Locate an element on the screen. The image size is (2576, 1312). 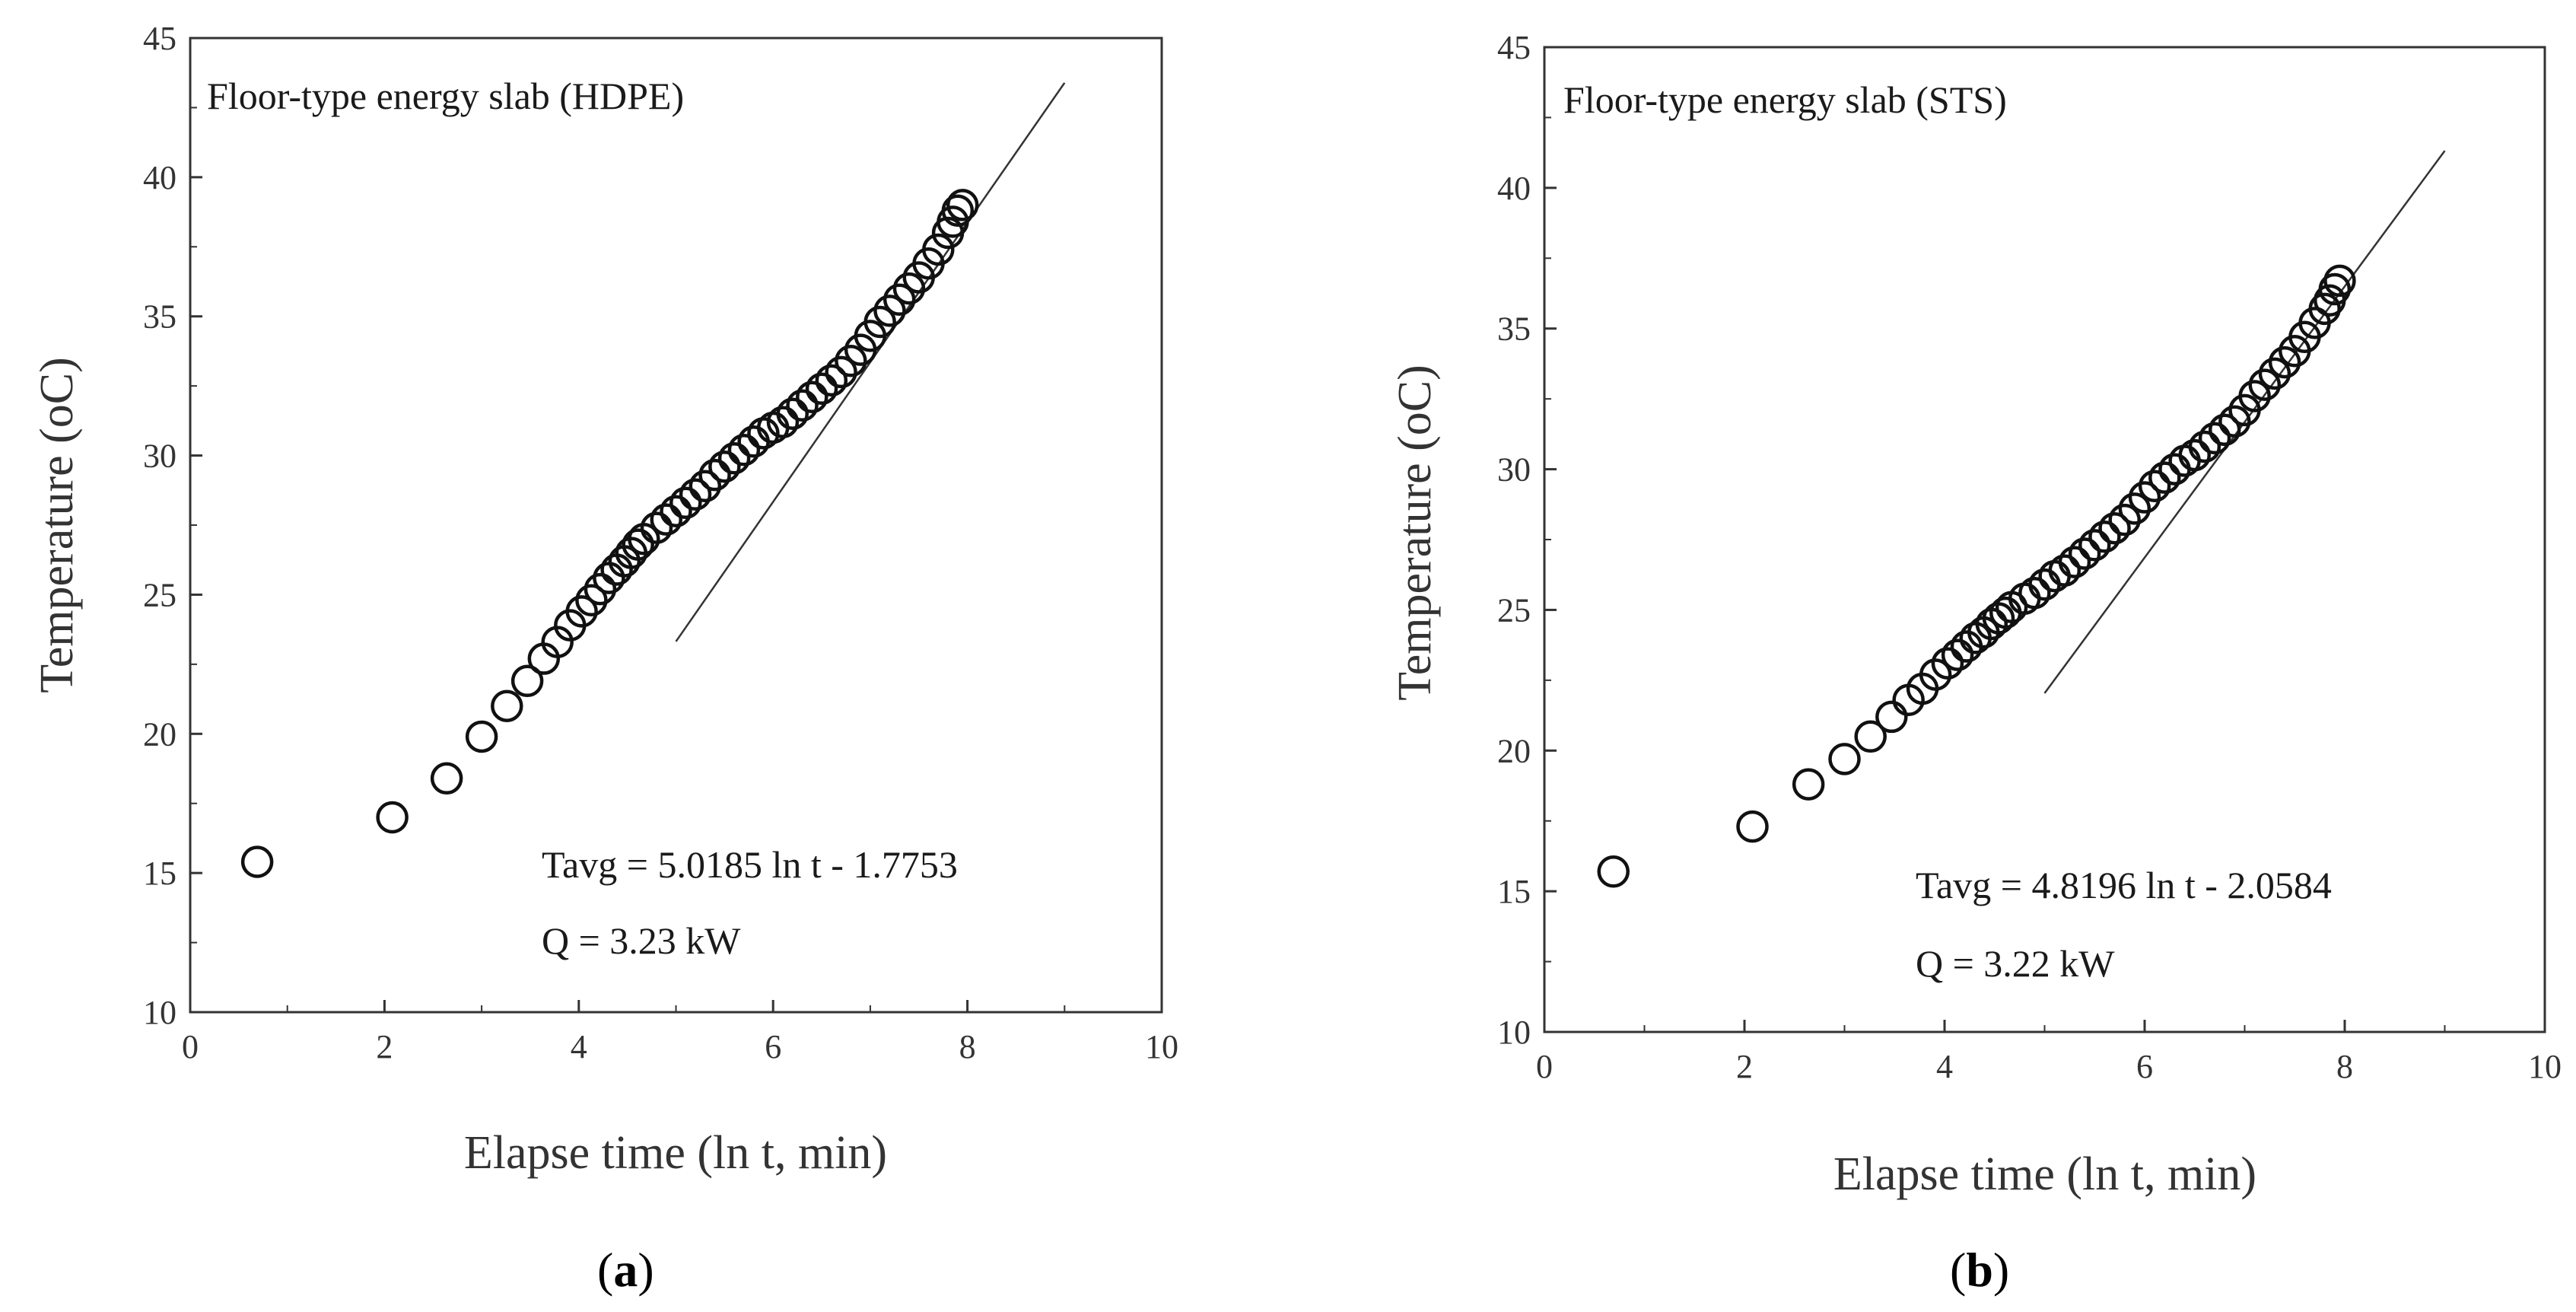
chart-title: Floor-type energy slab (STS) is located at coordinates (1785, 99).